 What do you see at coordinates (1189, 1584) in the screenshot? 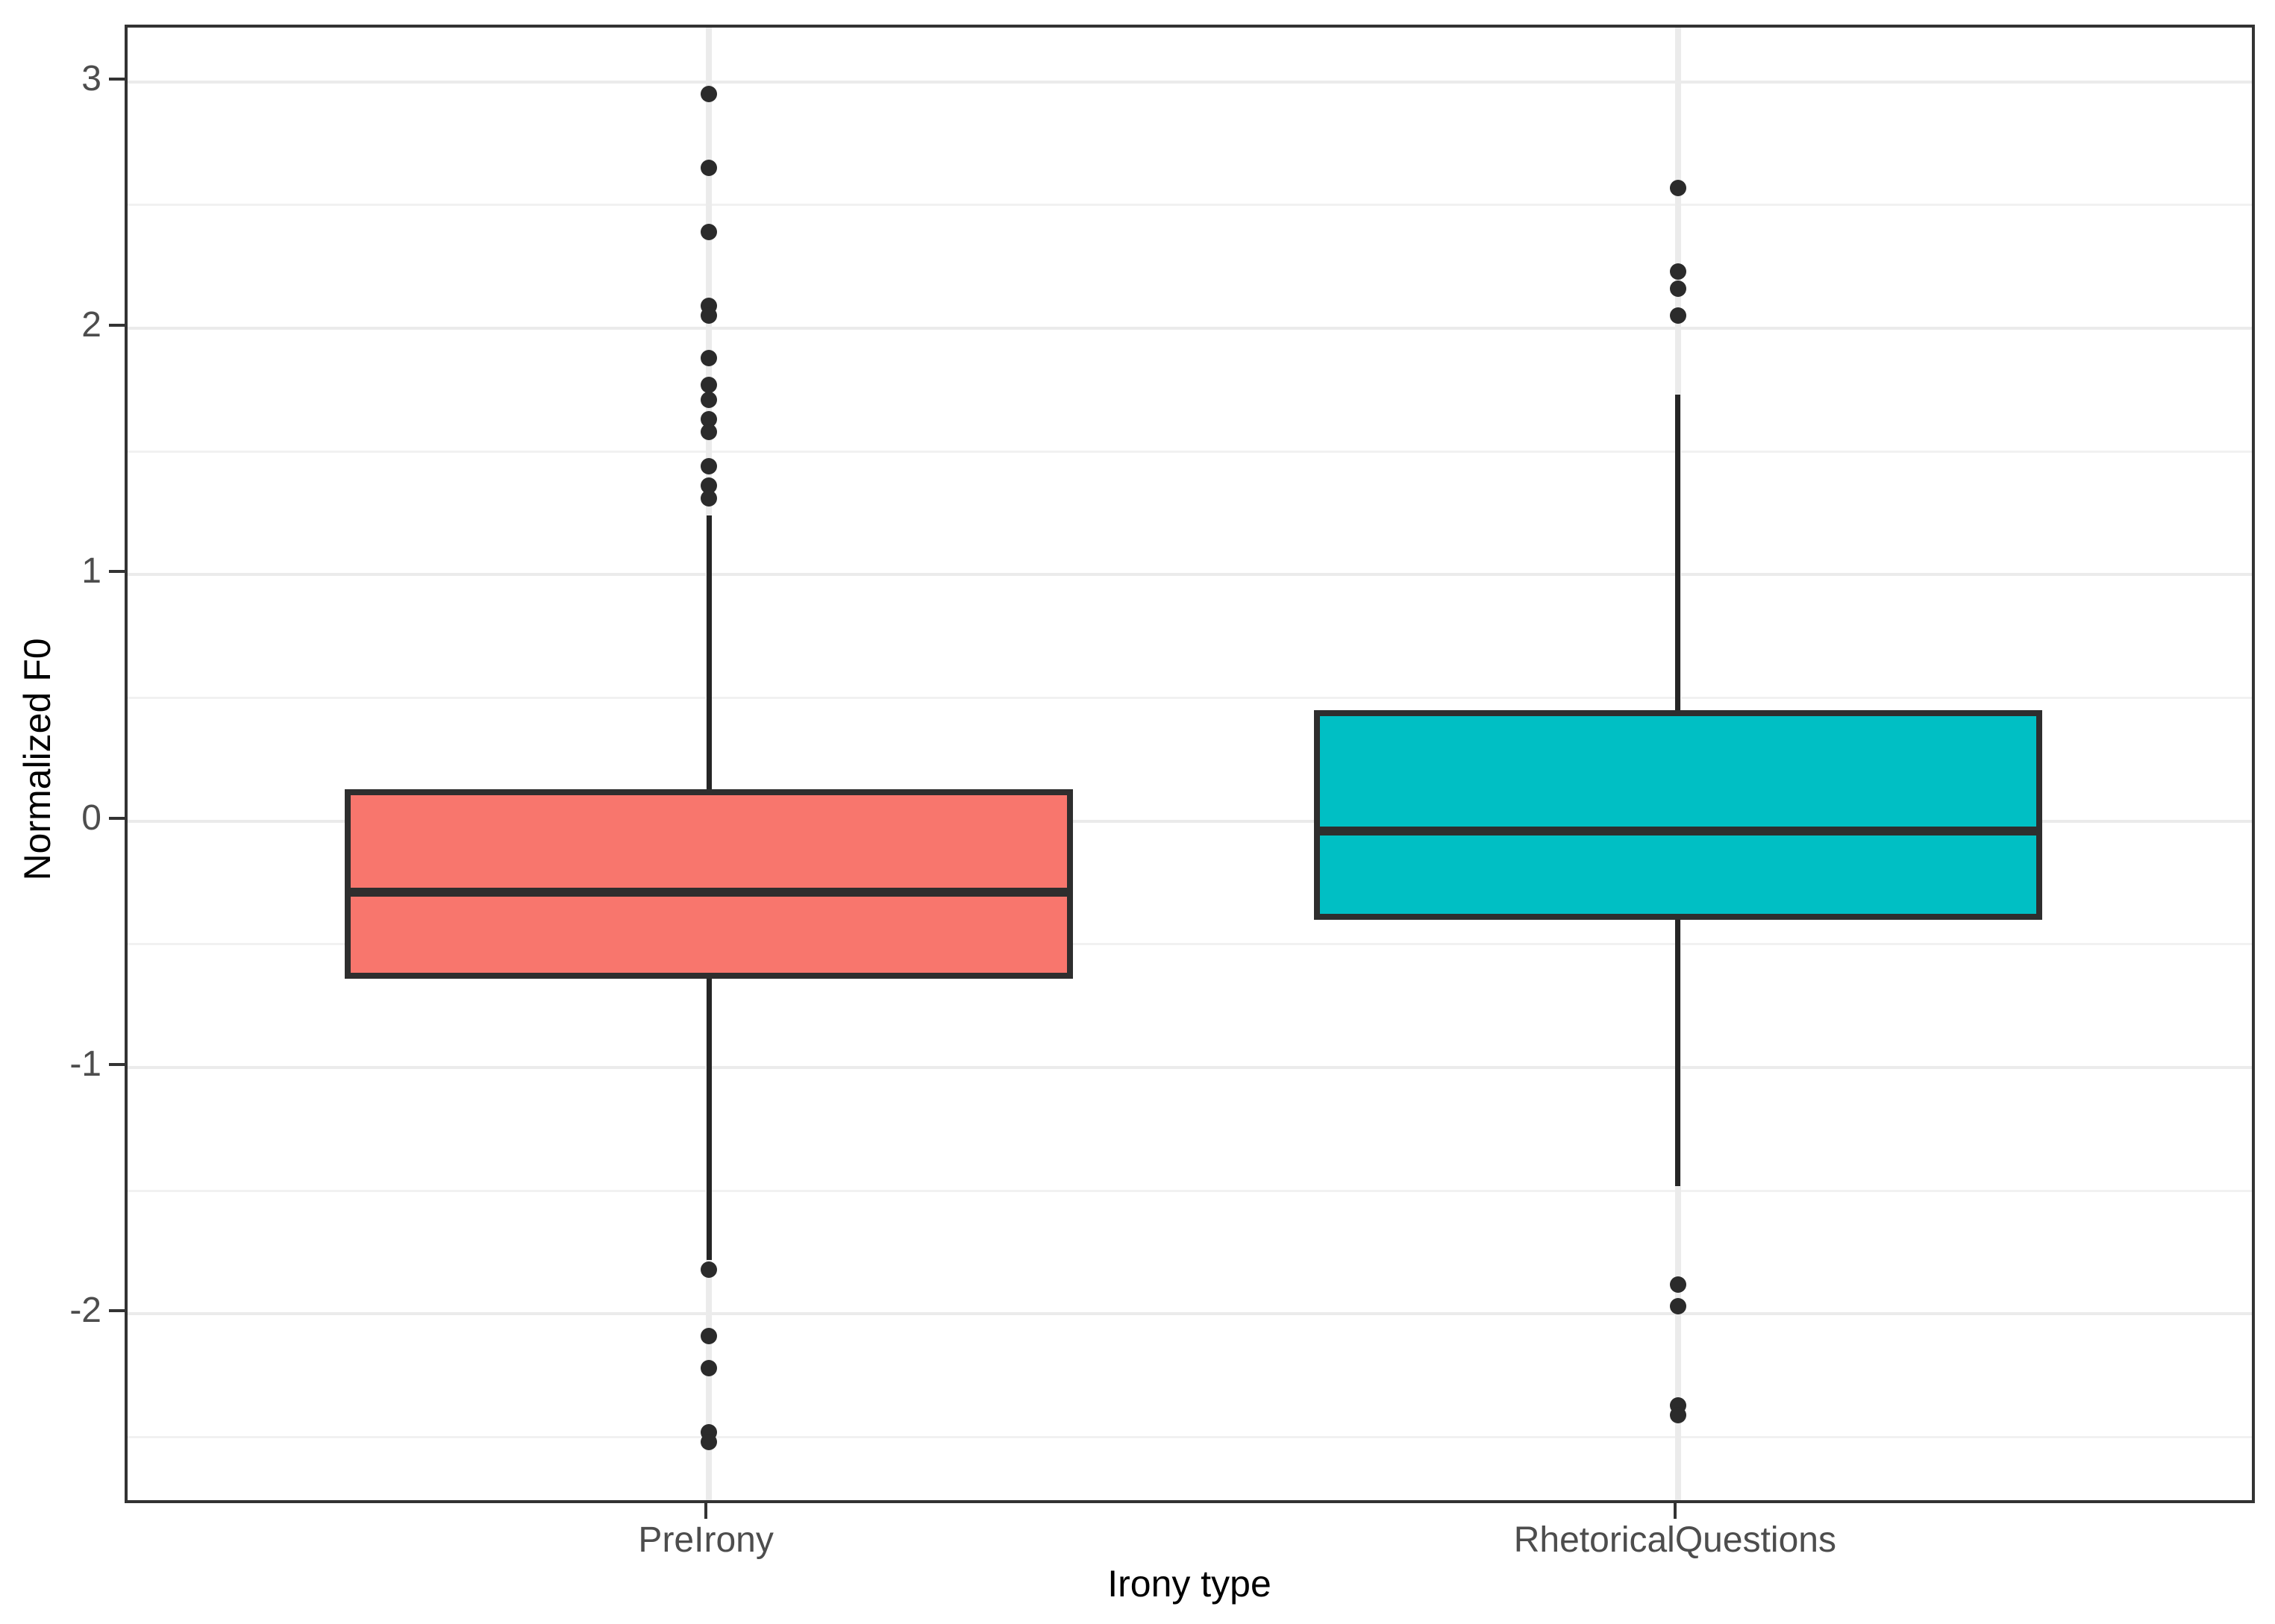
I see `x-axis-title: Irony type` at bounding box center [1189, 1584].